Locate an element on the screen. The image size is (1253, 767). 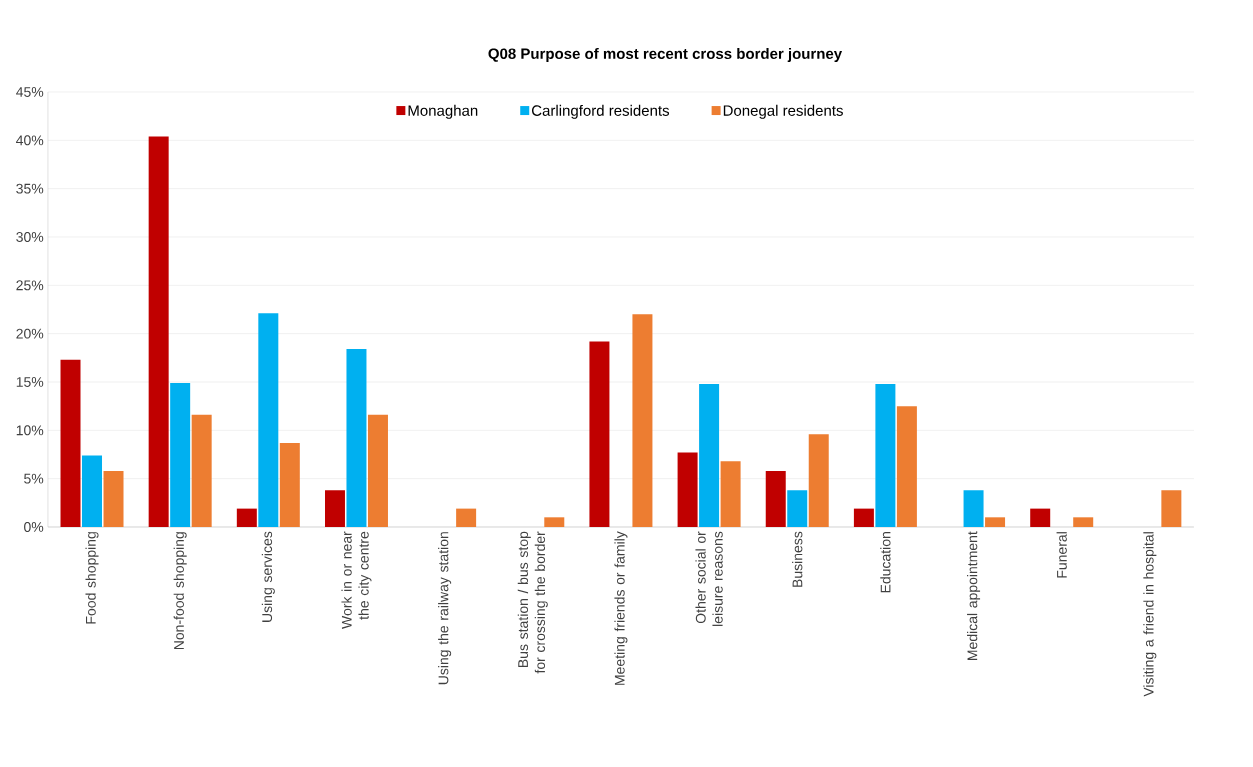
y-tick-label: 5% is located at coordinates (34, 478).